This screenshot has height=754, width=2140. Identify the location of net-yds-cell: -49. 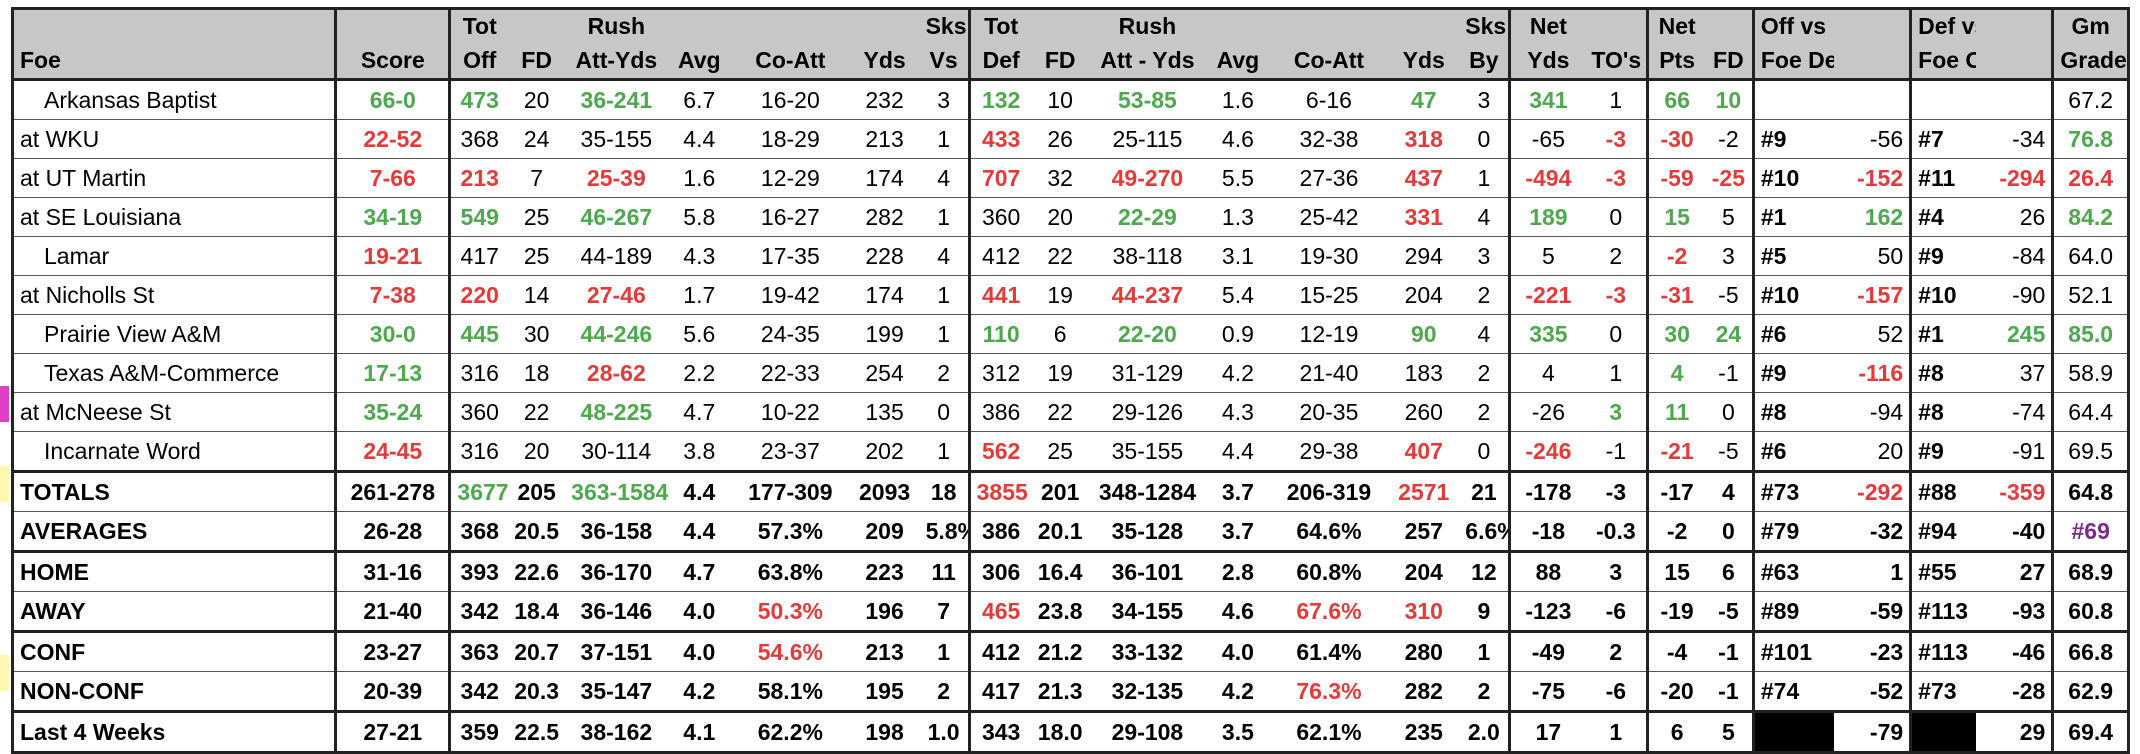
(1547, 651).